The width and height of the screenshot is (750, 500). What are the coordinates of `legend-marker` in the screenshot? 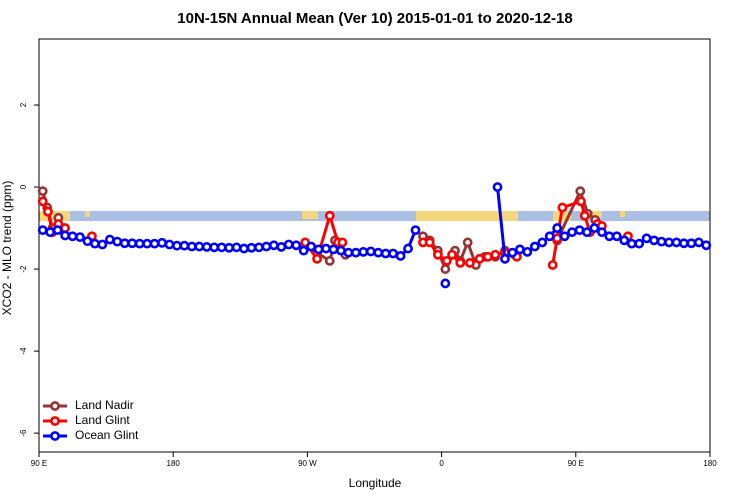 It's located at (55, 421).